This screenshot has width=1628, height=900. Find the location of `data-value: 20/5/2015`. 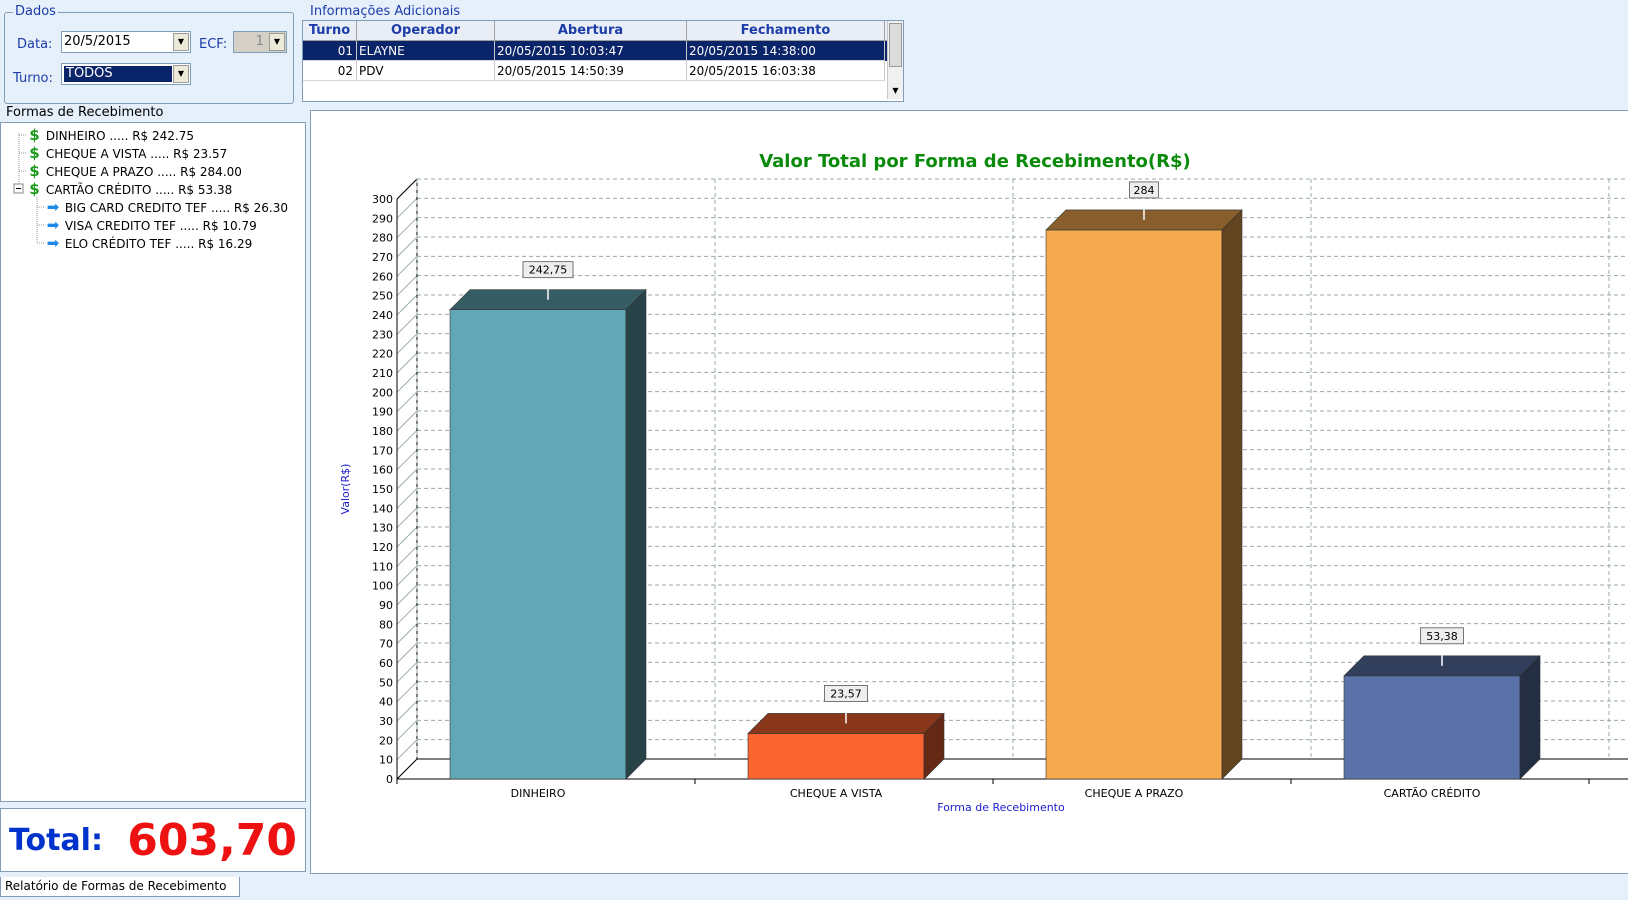

data-value: 20/5/2015 is located at coordinates (97, 41).